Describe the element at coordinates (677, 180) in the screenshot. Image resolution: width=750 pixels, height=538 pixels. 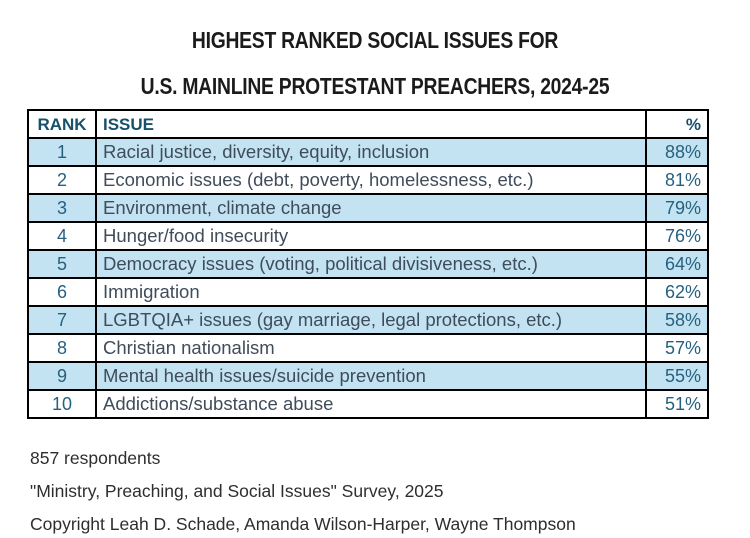
I see `percent-cell: 81%` at that location.